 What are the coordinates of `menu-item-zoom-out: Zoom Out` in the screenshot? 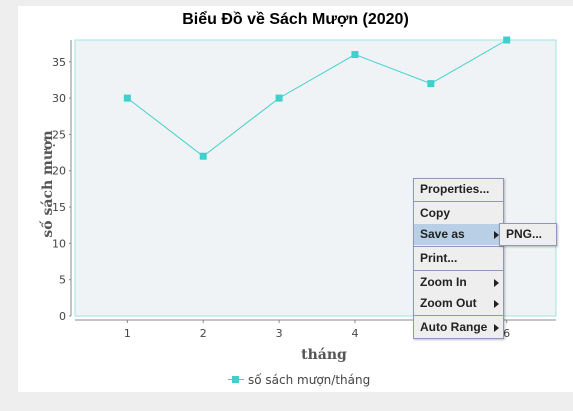 It's located at (458, 303).